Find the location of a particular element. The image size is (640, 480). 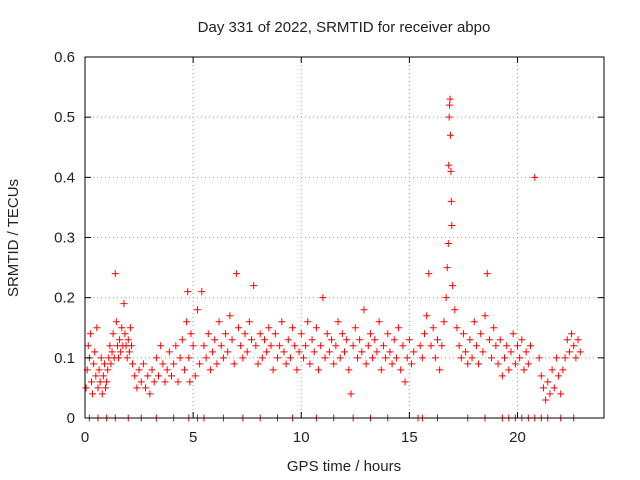

y-tick-label: 0.6 is located at coordinates (64, 57).